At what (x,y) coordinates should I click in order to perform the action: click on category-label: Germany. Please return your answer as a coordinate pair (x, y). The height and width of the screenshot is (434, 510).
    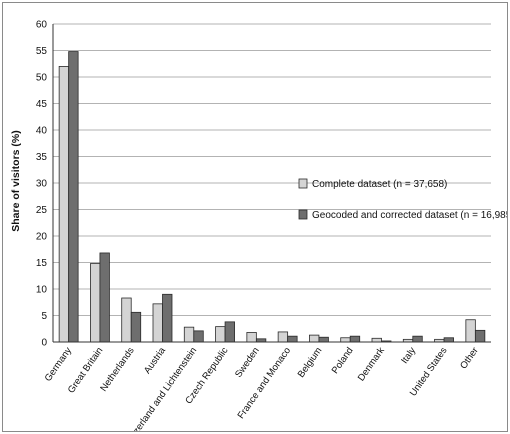
    Looking at the image, I should click on (59, 364).